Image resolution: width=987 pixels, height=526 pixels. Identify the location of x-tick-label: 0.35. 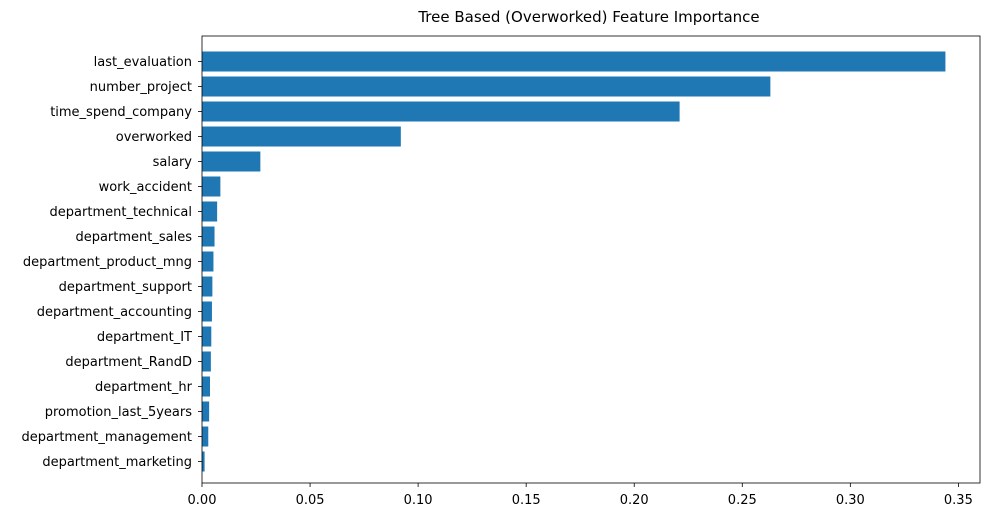
(958, 500).